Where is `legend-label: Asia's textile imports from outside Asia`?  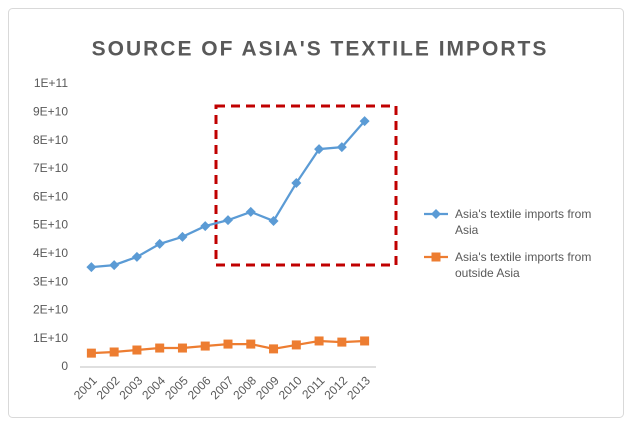
legend-label: Asia's textile imports from outside Asia is located at coordinates (523, 265).